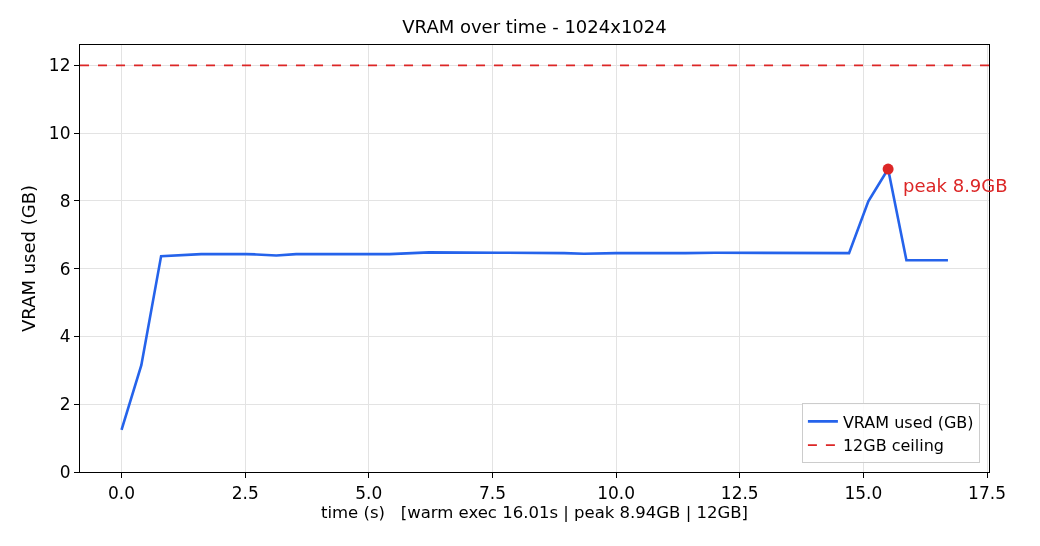 This screenshot has width=1040, height=546. What do you see at coordinates (245, 492) in the screenshot?
I see `x-tick-label: 2.5` at bounding box center [245, 492].